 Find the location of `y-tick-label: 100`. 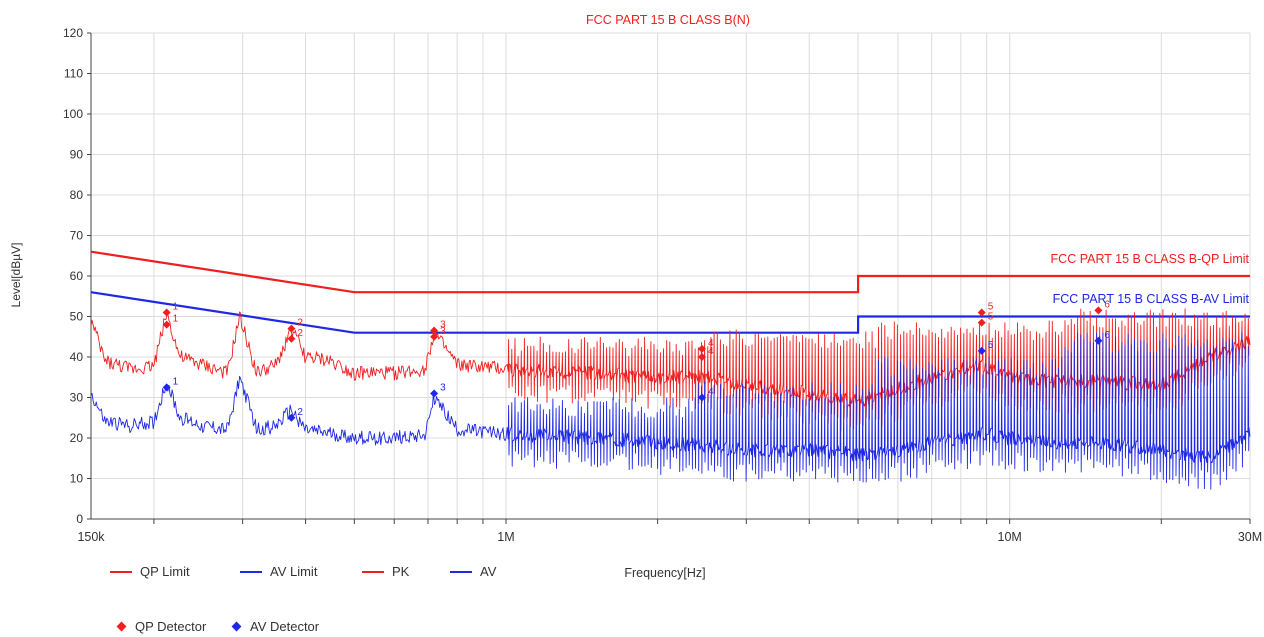

y-tick-label: 100 is located at coordinates (73, 114).